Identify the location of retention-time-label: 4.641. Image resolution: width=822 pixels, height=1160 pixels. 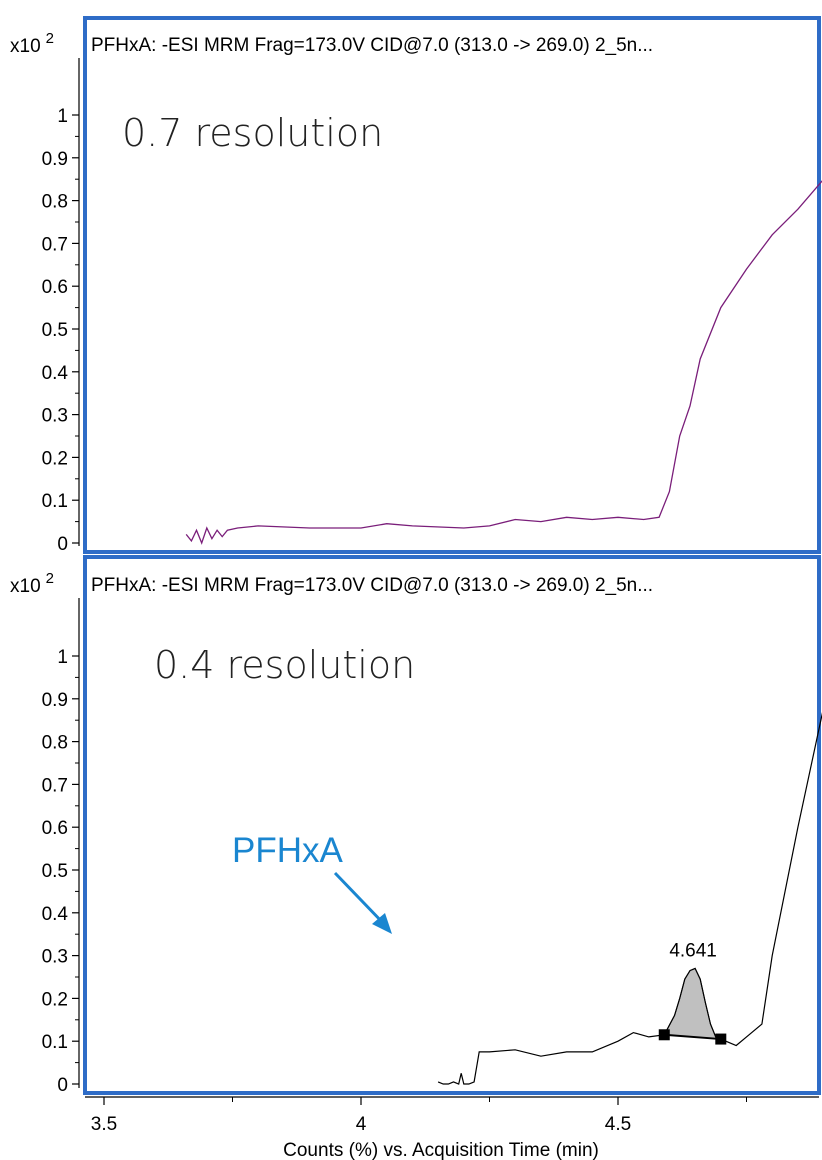
(693, 950).